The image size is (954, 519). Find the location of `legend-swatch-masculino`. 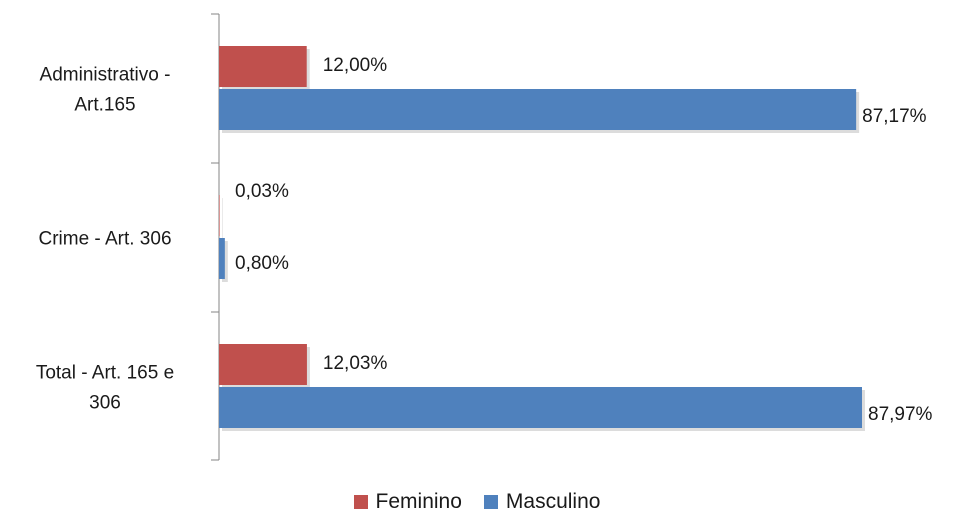

legend-swatch-masculino is located at coordinates (490, 502).